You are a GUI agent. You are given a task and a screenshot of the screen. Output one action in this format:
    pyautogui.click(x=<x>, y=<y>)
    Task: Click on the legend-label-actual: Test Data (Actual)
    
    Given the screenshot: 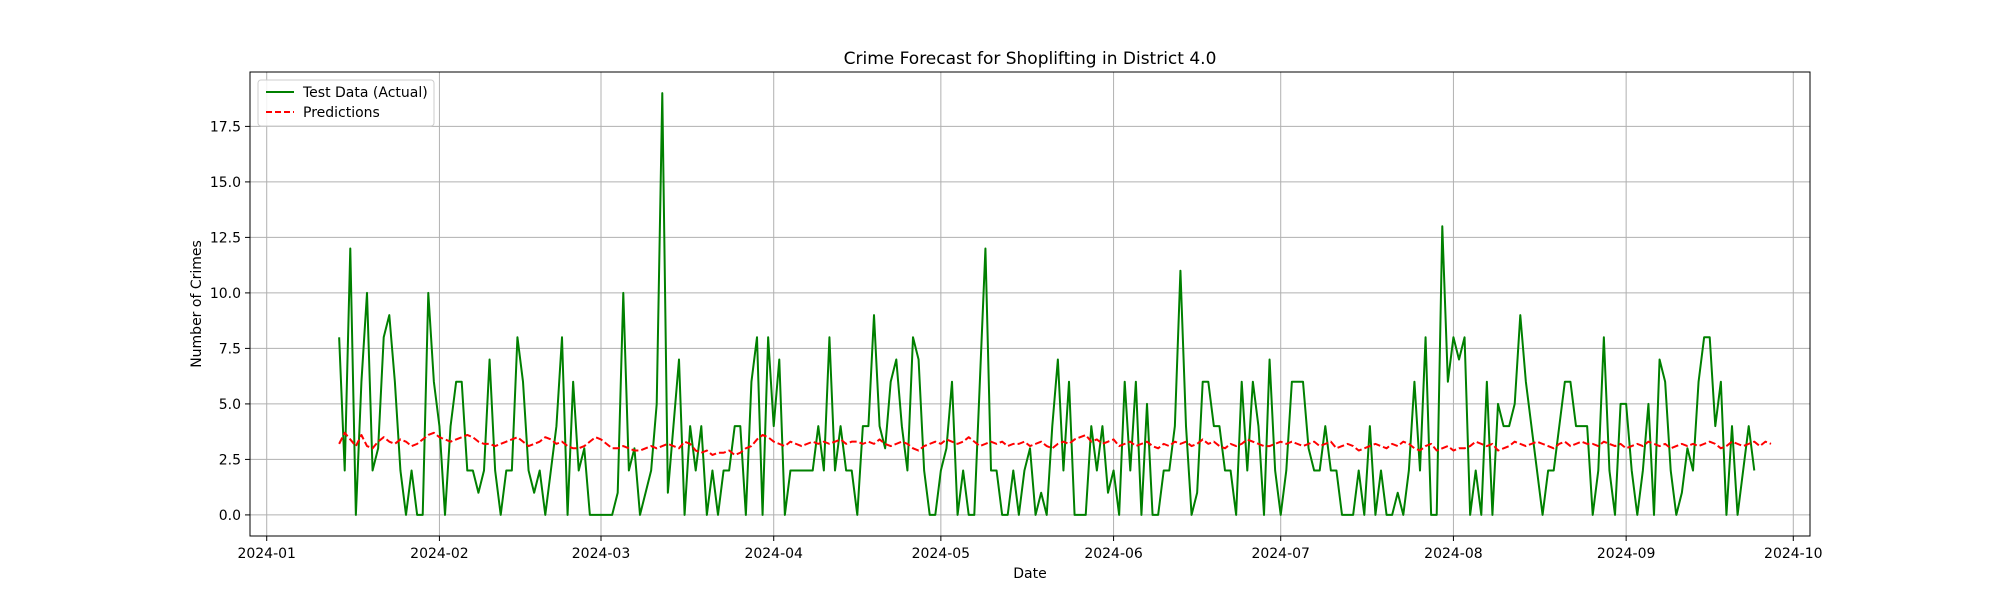 What is the action you would take?
    pyautogui.click(x=365, y=93)
    